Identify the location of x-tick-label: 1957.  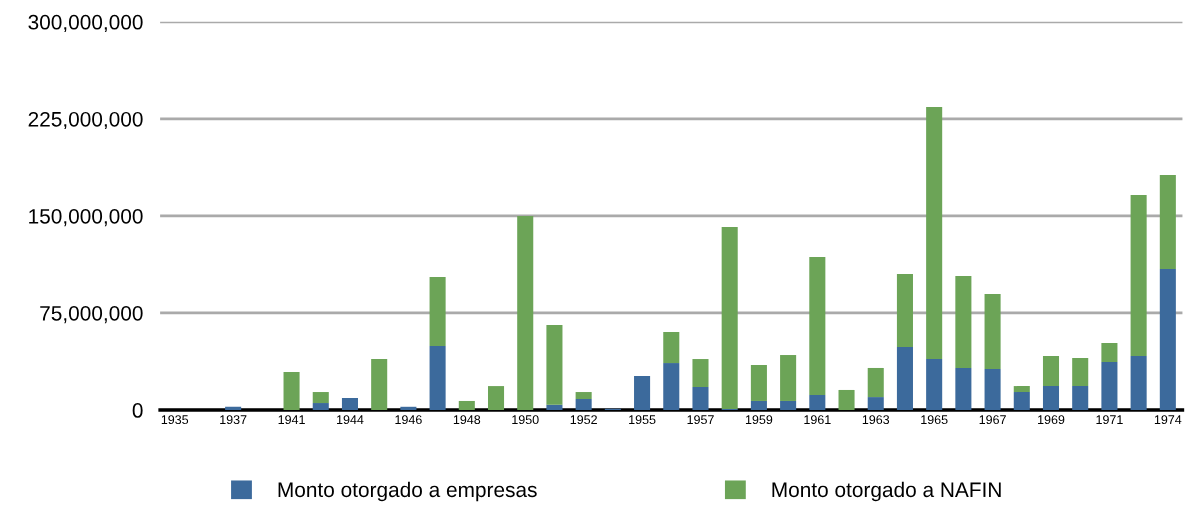
(700, 420).